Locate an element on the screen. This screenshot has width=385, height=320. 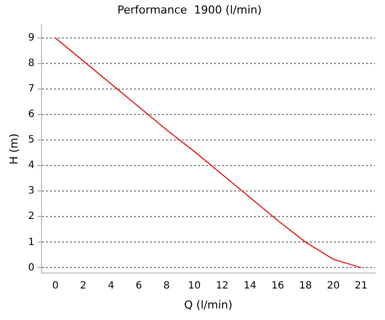
chart-title: Performance 1900 (l/min) is located at coordinates (189, 9).